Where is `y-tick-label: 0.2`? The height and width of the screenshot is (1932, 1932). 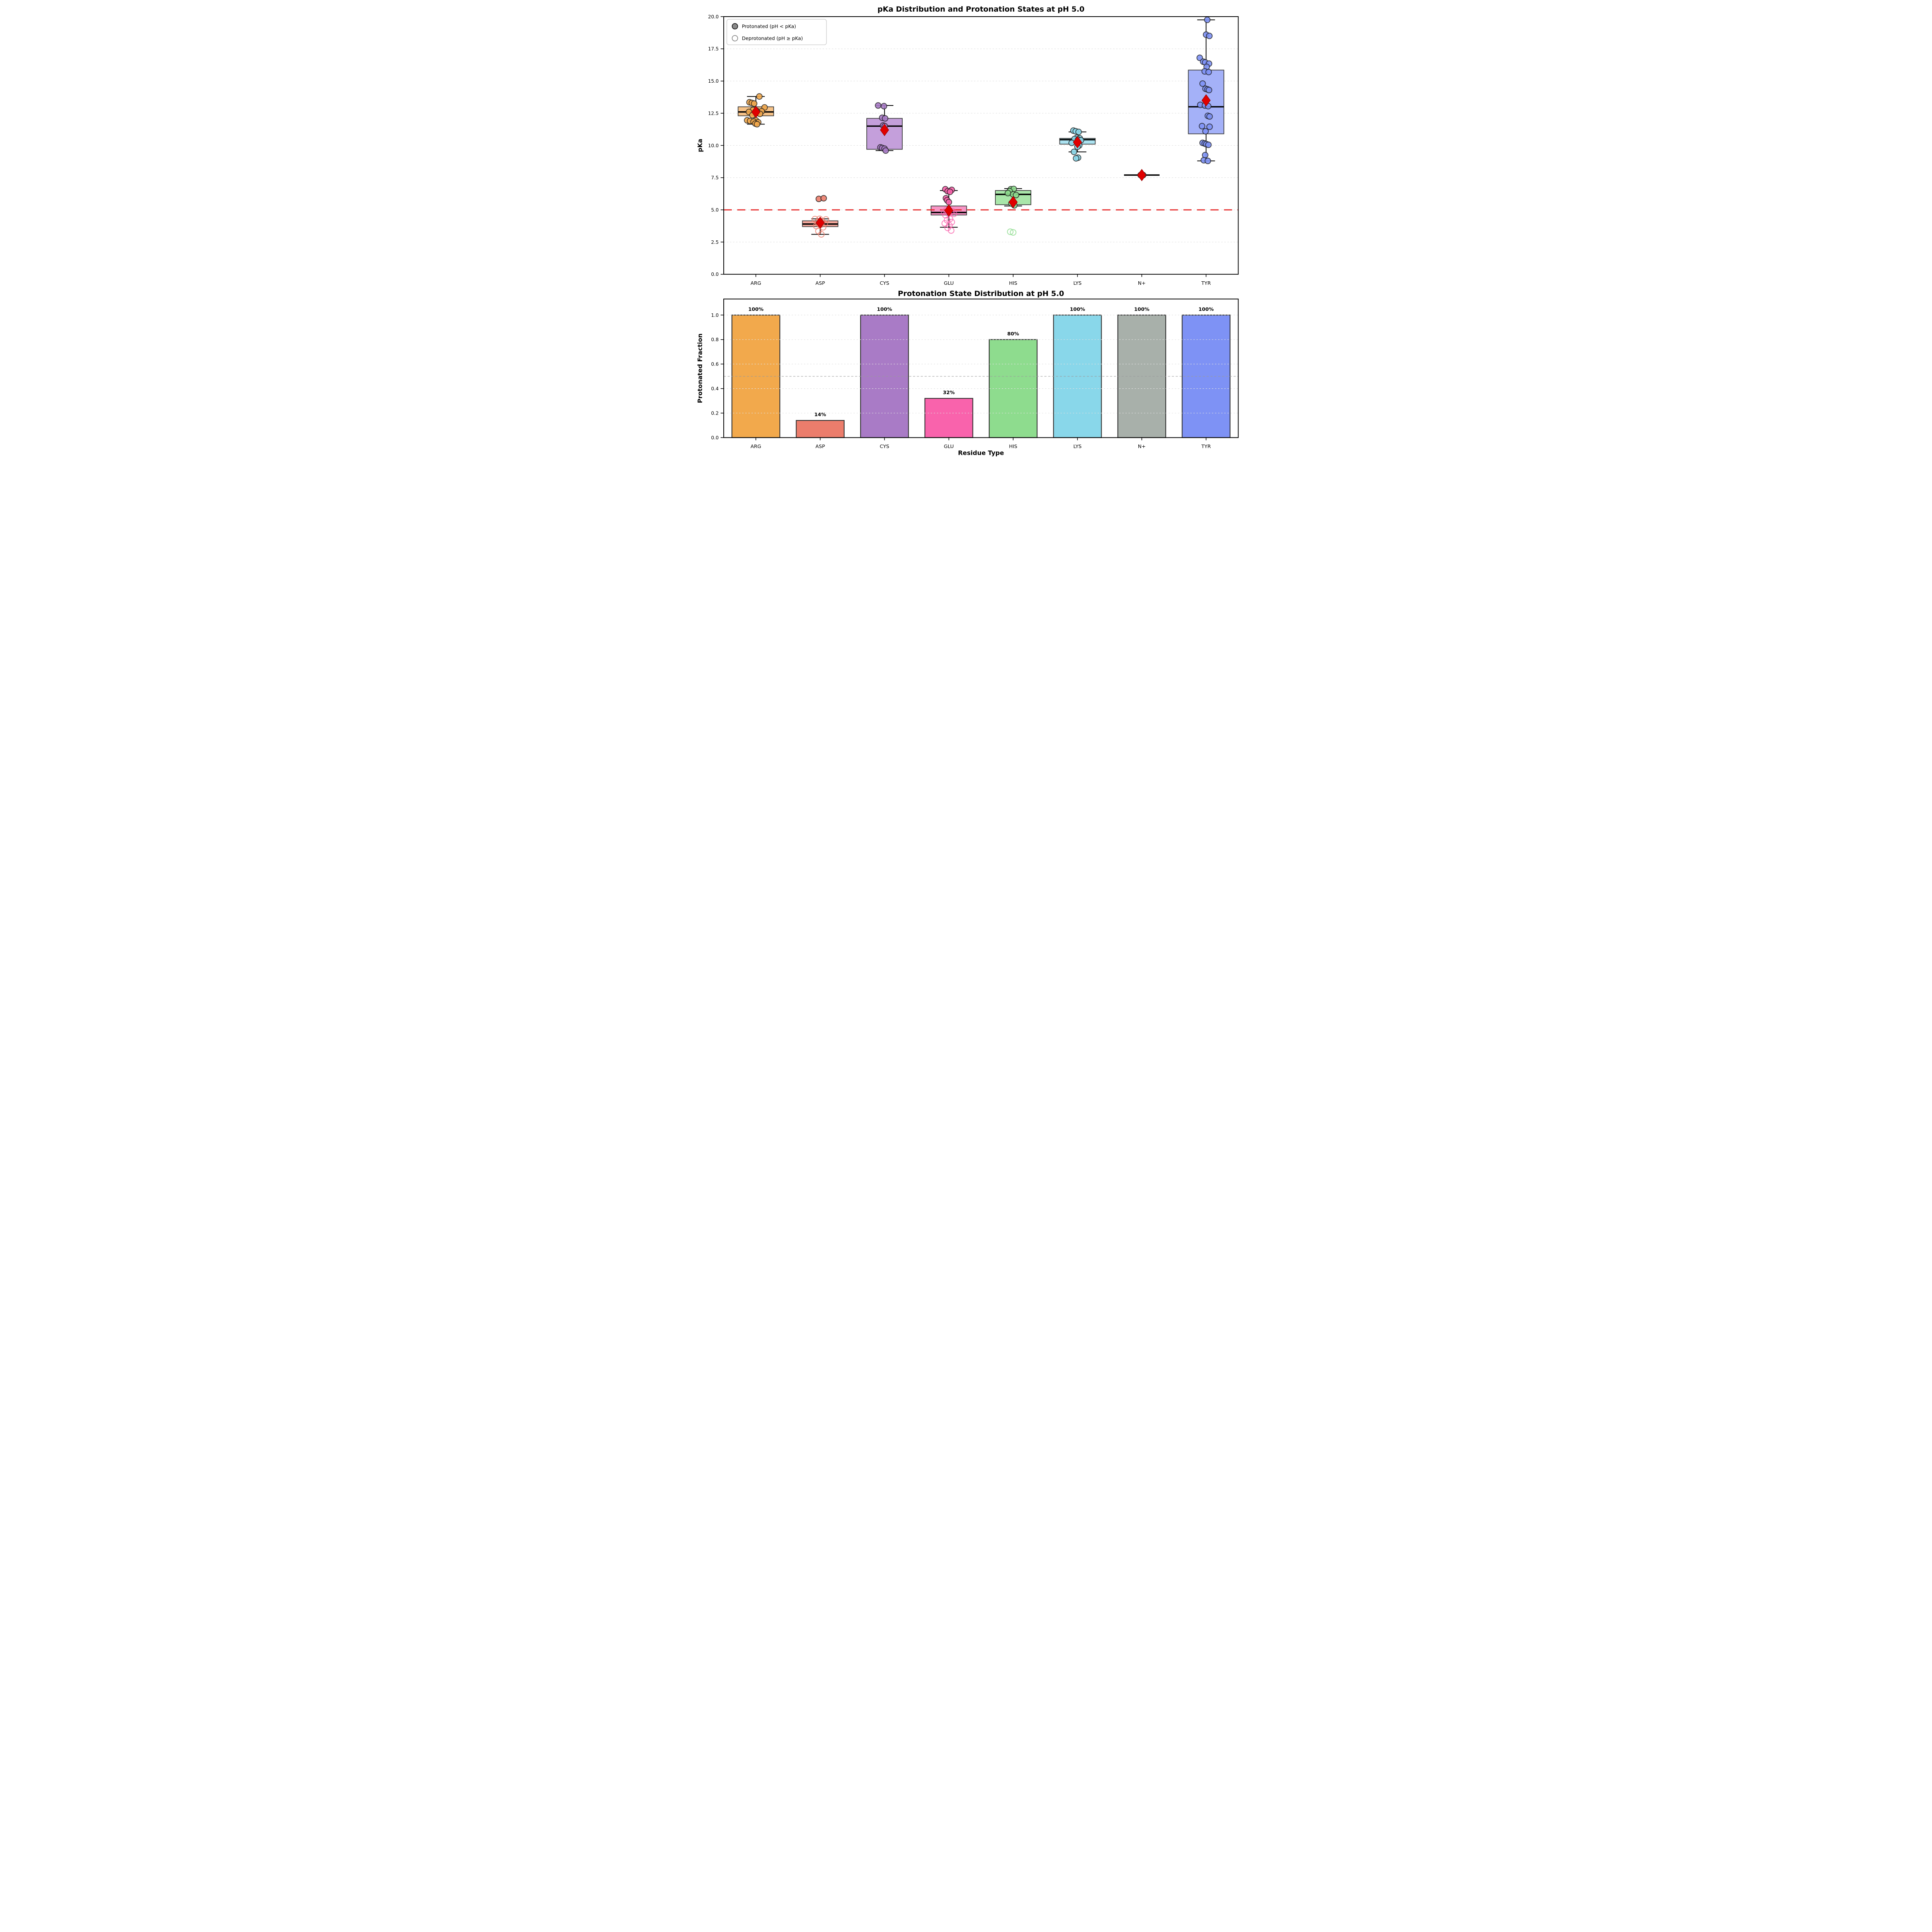
y-tick-label: 0.2 is located at coordinates (715, 413).